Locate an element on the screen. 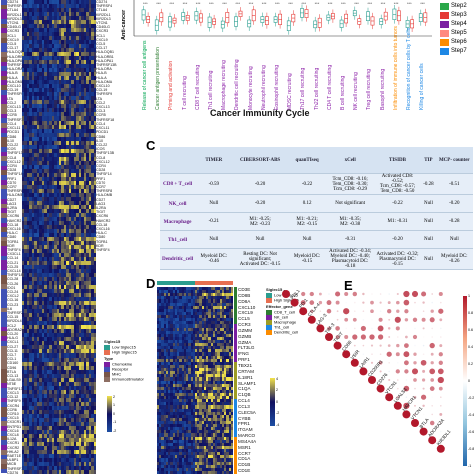 The image size is (474, 474). gene-label: CCR6 is located at coordinates (12, 409).